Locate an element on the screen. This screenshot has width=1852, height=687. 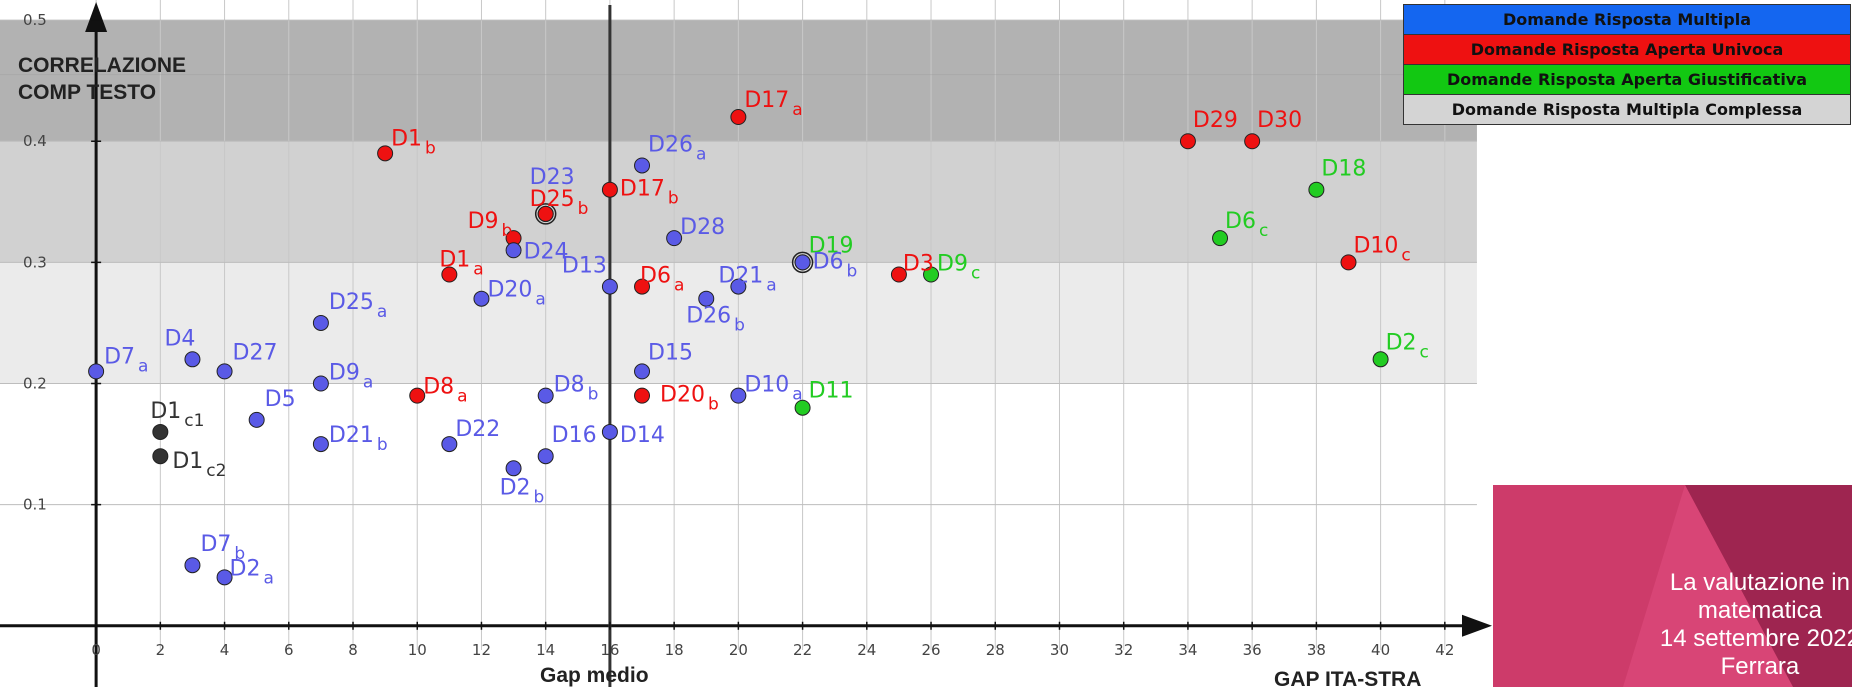
label-D4-1: D4 is located at coordinates (179, 338).